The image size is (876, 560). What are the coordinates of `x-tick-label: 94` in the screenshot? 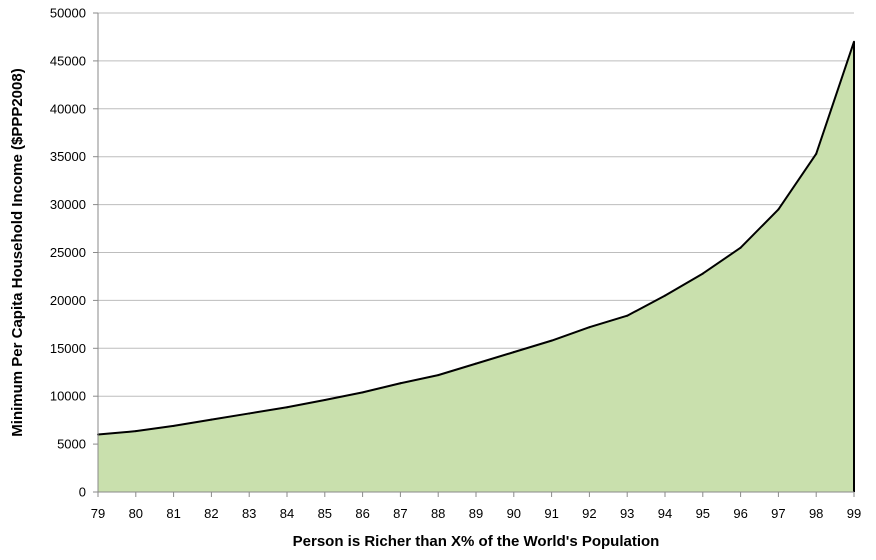 It's located at (665, 513).